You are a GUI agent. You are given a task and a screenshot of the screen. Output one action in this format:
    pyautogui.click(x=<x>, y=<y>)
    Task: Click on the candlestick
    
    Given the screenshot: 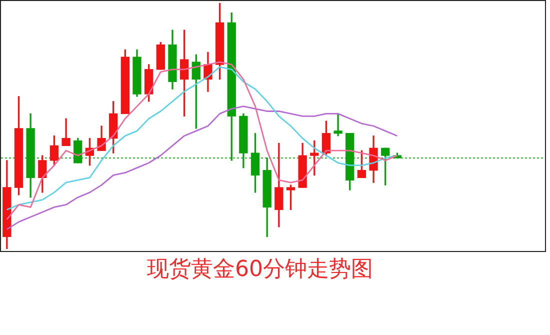 What is the action you would take?
    pyautogui.click(x=338, y=124)
    